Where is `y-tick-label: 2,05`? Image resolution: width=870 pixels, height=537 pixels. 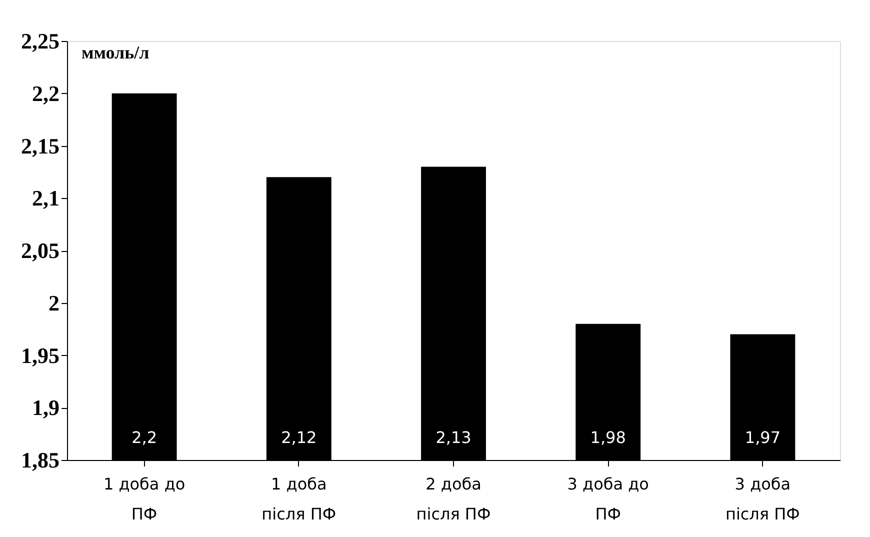
y-tick-label: 2,05 is located at coordinates (40, 250).